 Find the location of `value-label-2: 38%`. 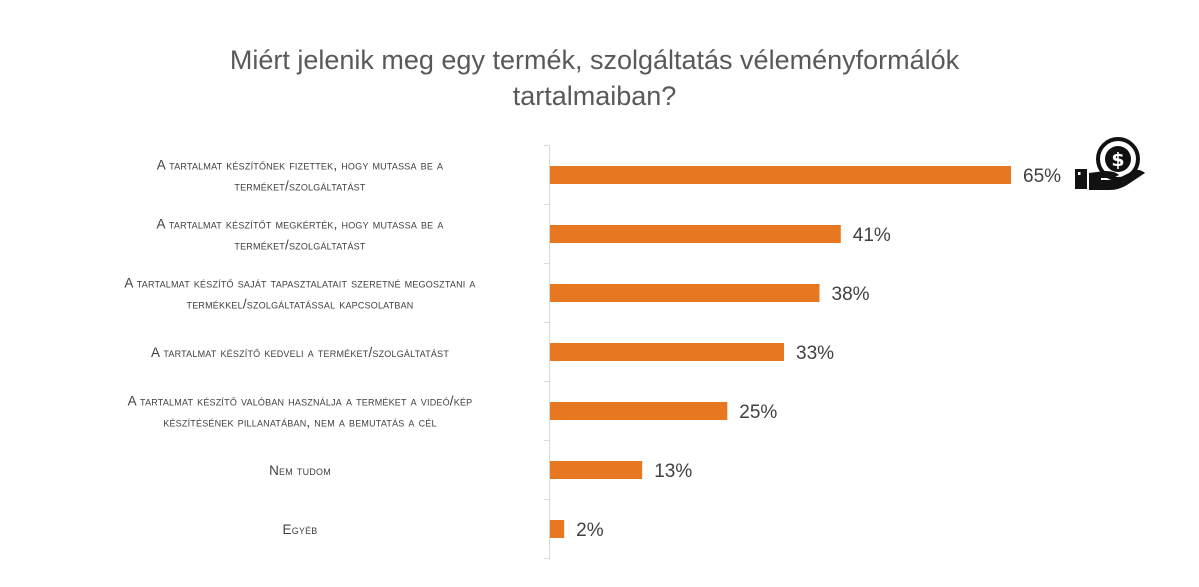

value-label-2: 38% is located at coordinates (851, 294).